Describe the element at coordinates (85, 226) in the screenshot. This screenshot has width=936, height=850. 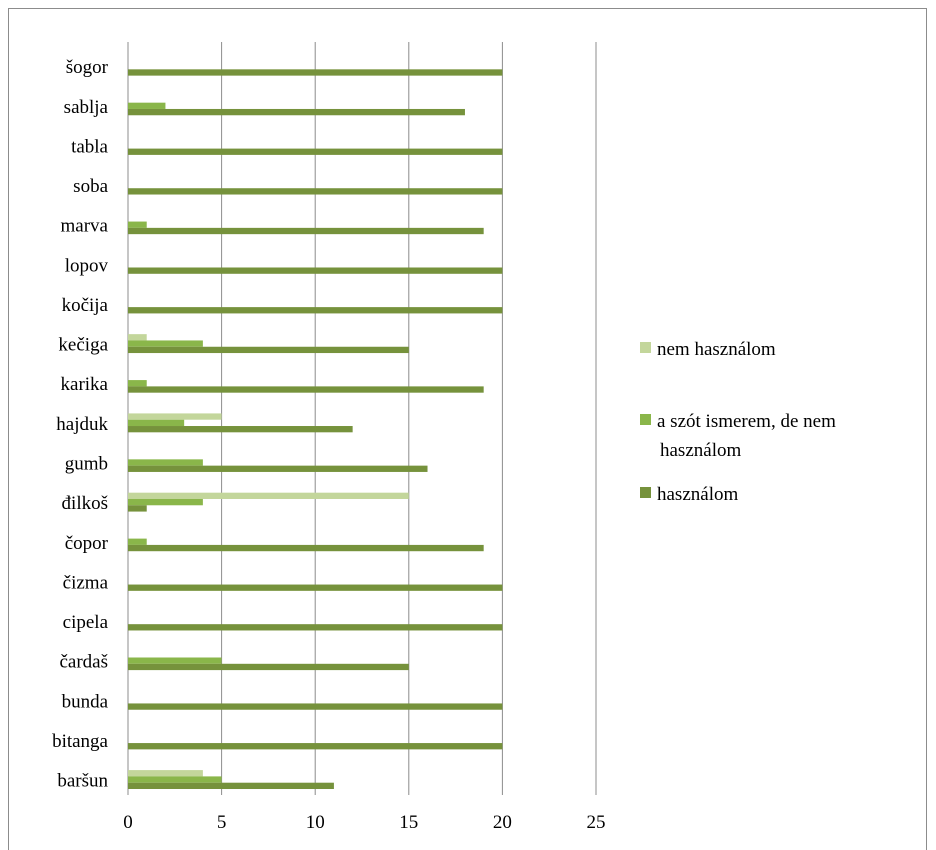
I see `category-label: marva` at that location.